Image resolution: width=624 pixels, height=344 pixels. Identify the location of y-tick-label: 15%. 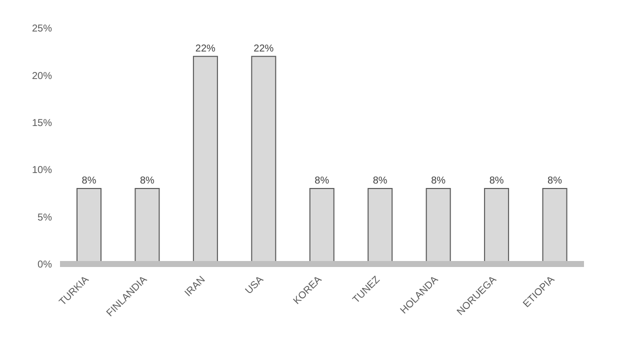
(42, 123).